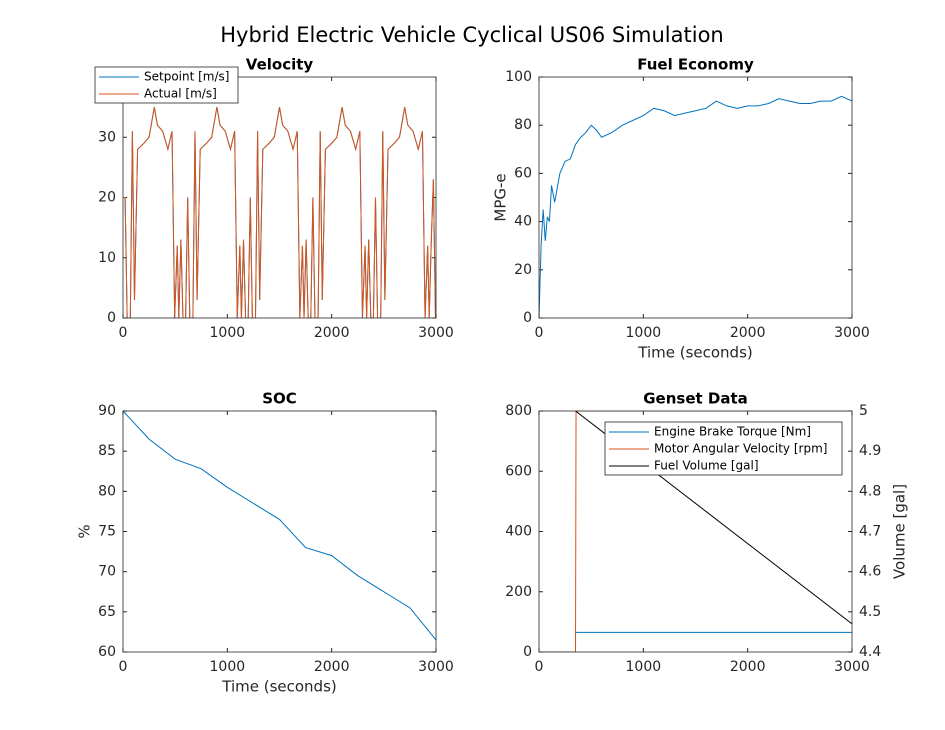  I want to click on legend-label: Fuel Volume [gal], so click(706, 466).